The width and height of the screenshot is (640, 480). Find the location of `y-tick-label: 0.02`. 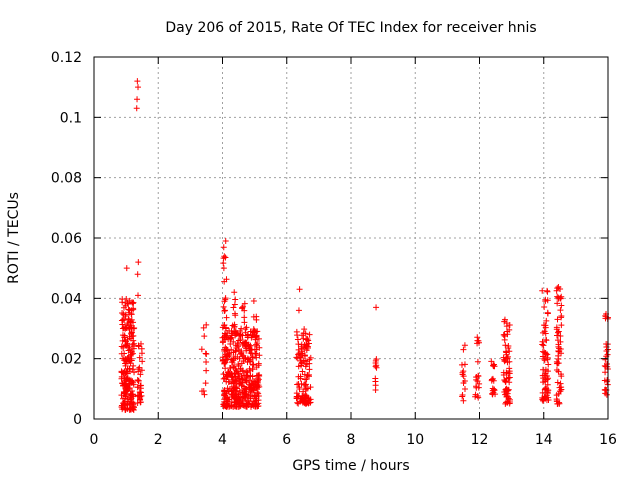

y-tick-label: 0.02 is located at coordinates (66, 360).